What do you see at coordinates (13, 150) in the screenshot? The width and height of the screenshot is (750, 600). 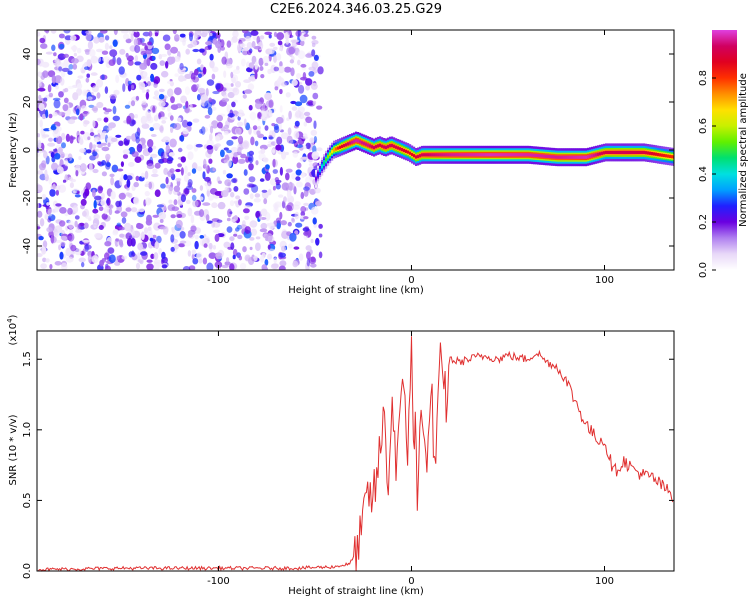 I see `top-y-axis-label: Frequency (Hz)` at bounding box center [13, 150].